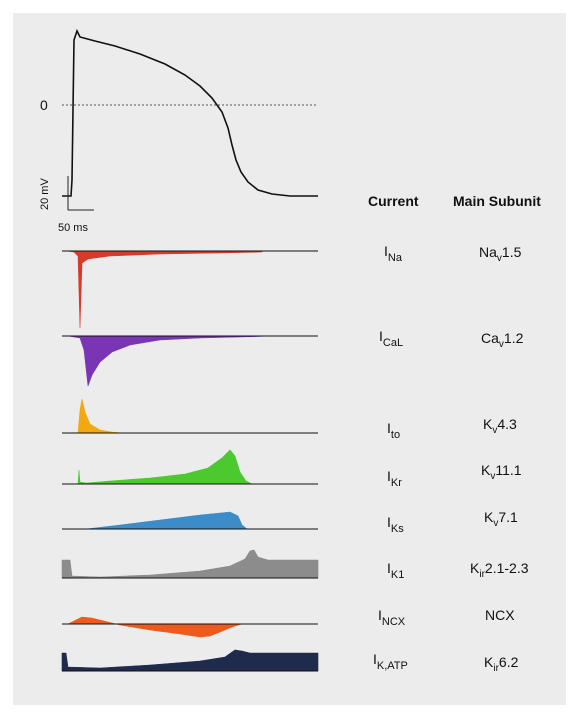 This screenshot has height=716, width=578. Describe the element at coordinates (390, 661) in the screenshot. I see `current-label-ikatp: IK,ATP` at that location.